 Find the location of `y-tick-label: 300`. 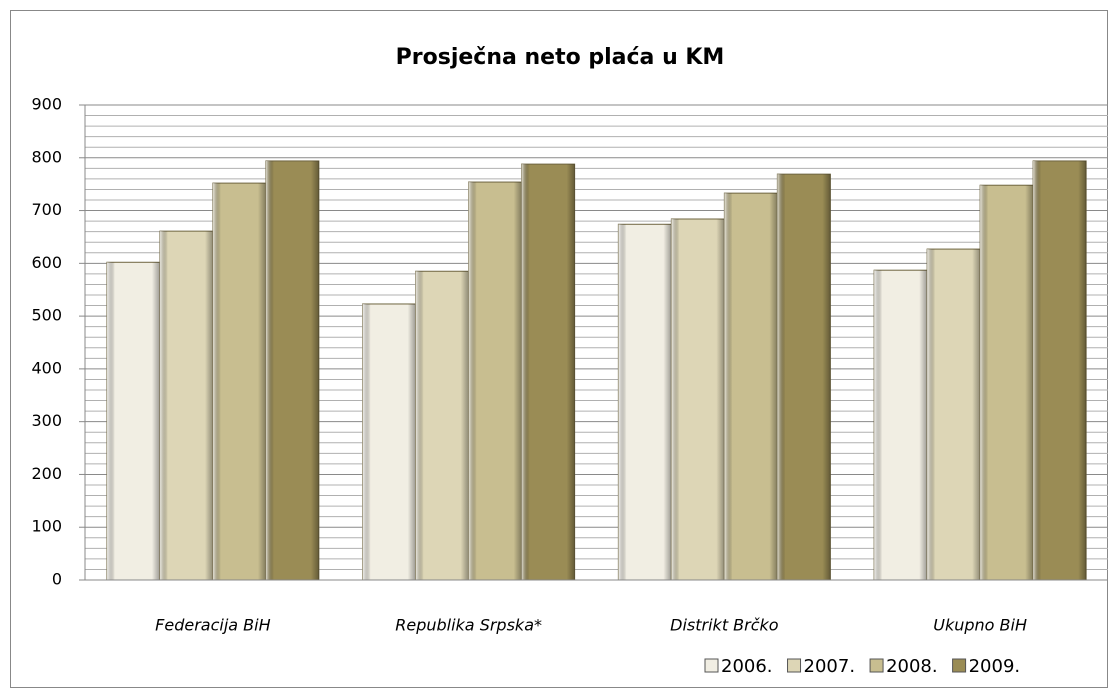

y-tick-label: 300 is located at coordinates (46, 420).